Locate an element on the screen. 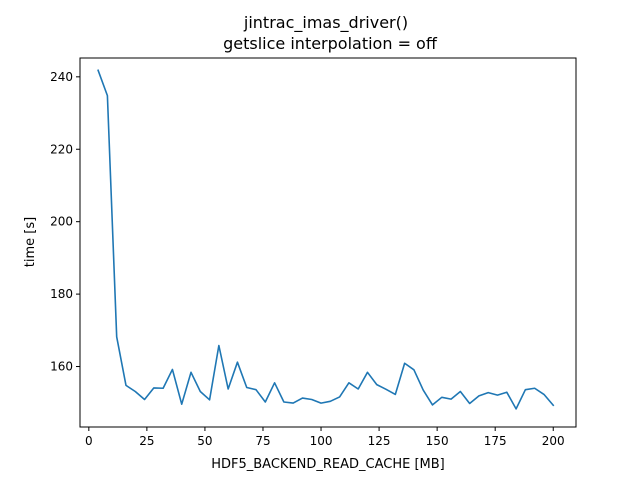 The image size is (640, 480). x-tick-label: 150 is located at coordinates (437, 441).